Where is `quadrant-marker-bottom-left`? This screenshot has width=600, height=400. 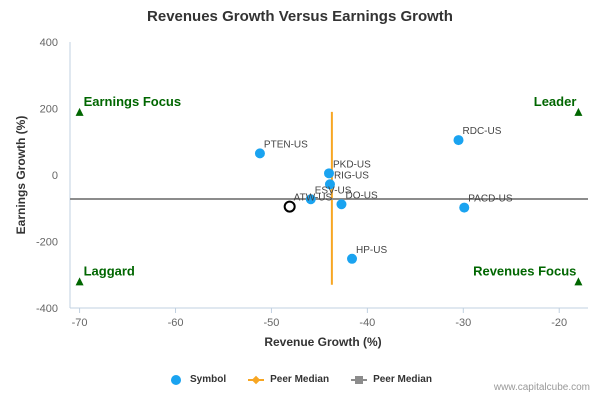
quadrant-marker-bottom-left is located at coordinates (79, 281).